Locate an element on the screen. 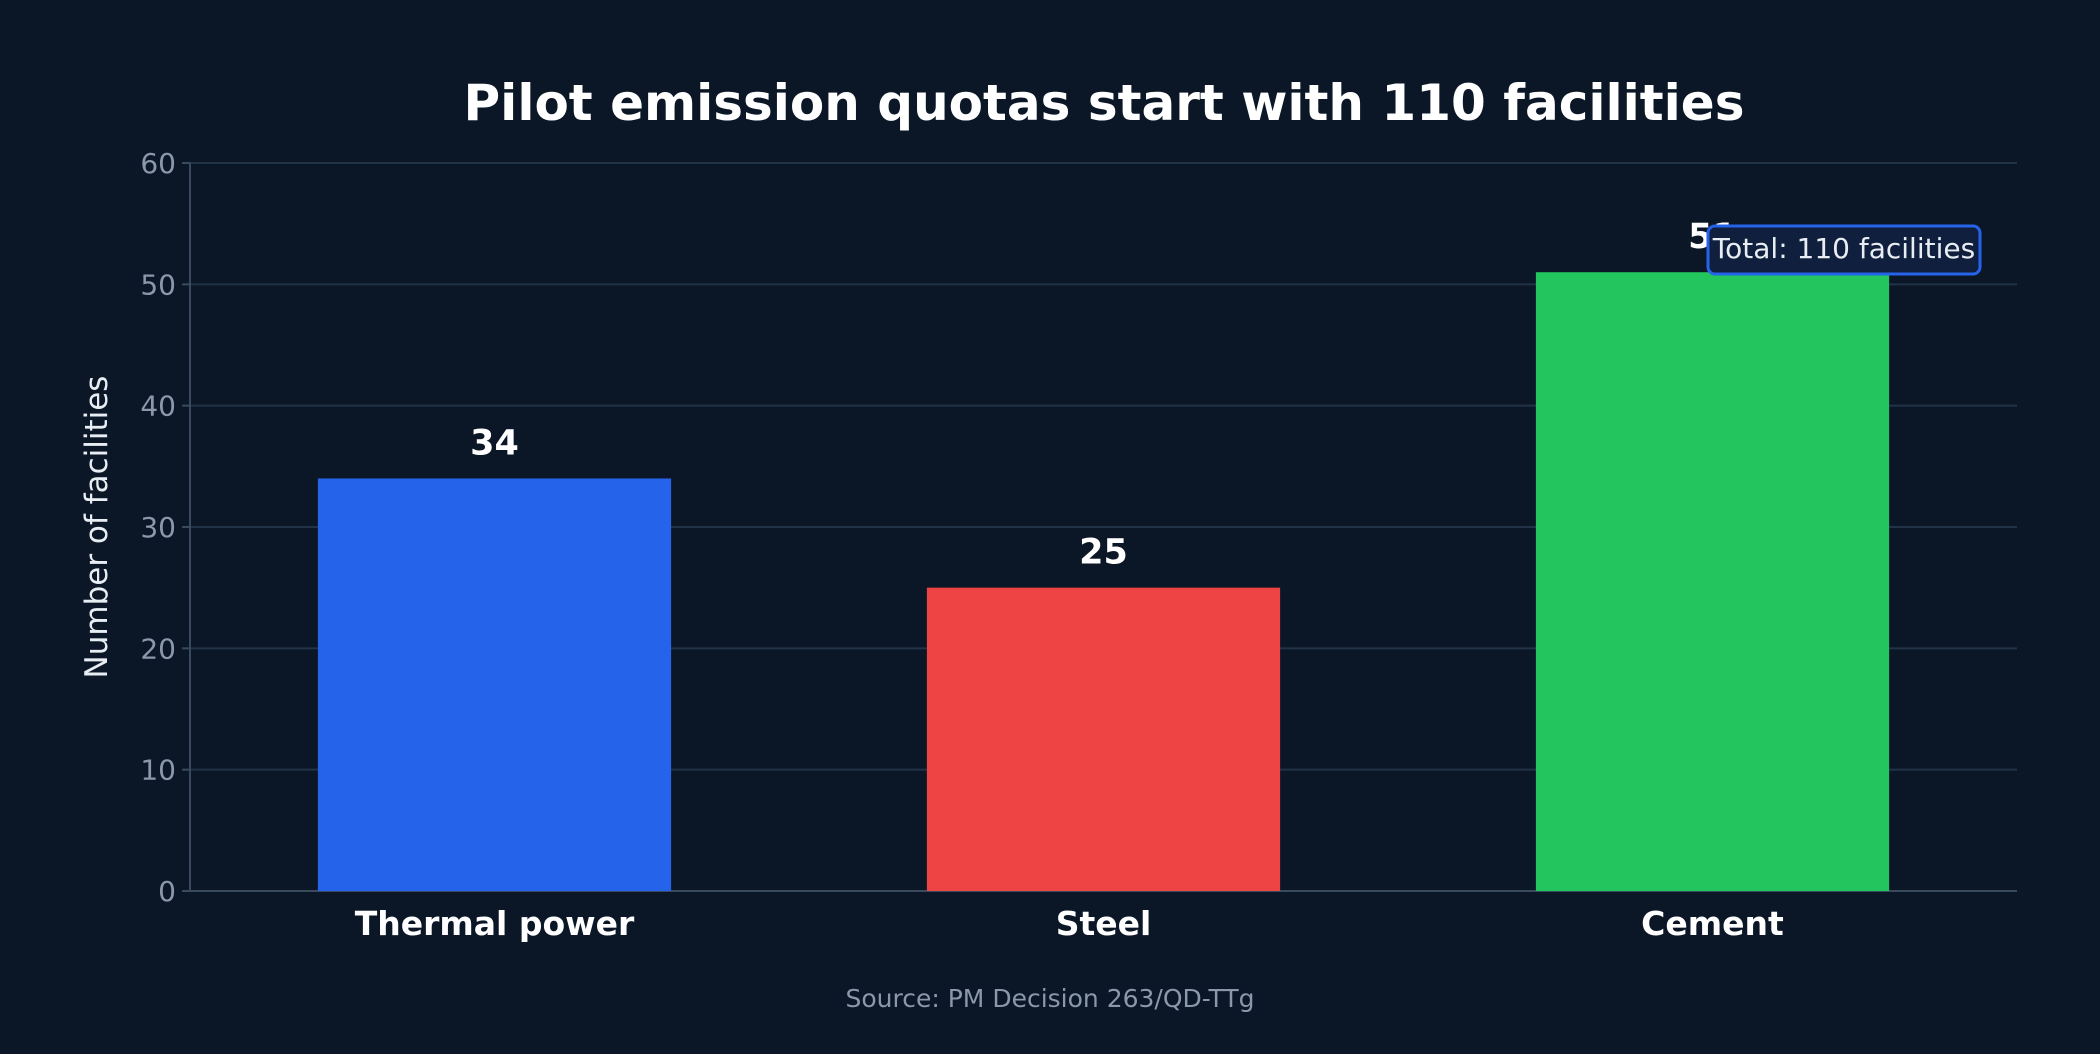  total-annotation: Total: 110 facilities is located at coordinates (1844, 250).